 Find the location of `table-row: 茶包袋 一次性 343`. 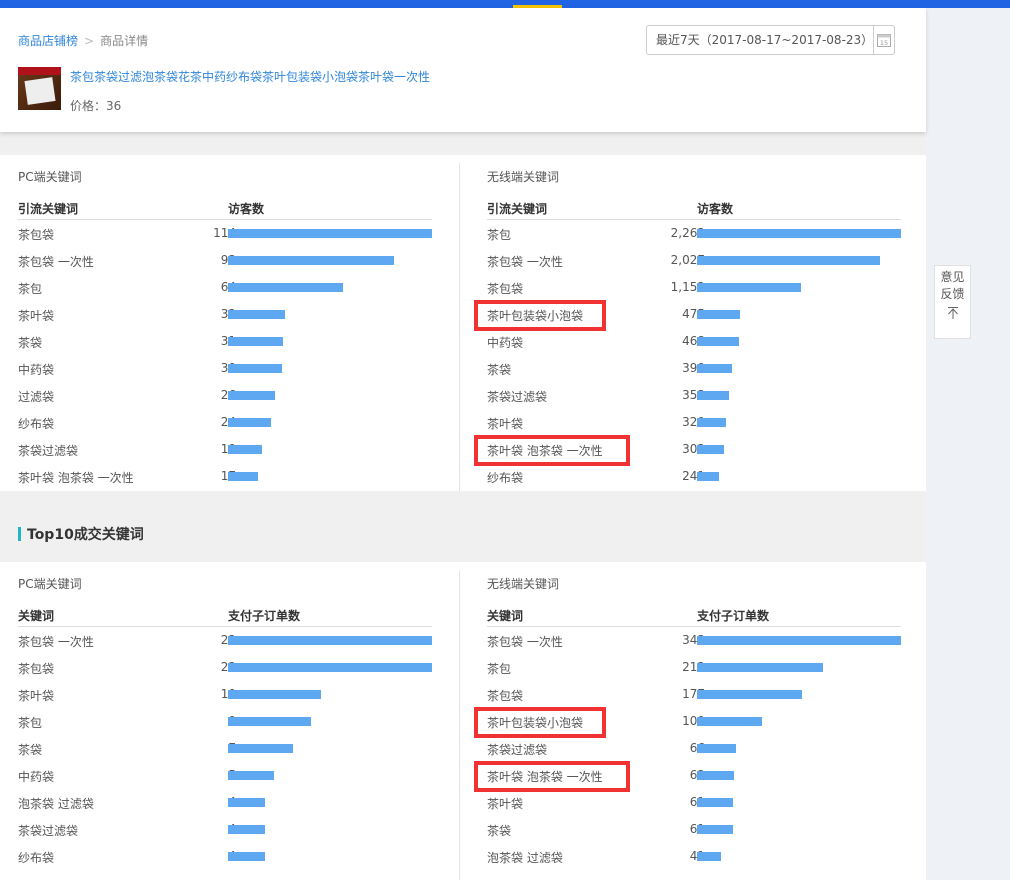

table-row: 茶包袋 一次性 343 is located at coordinates (694, 640).